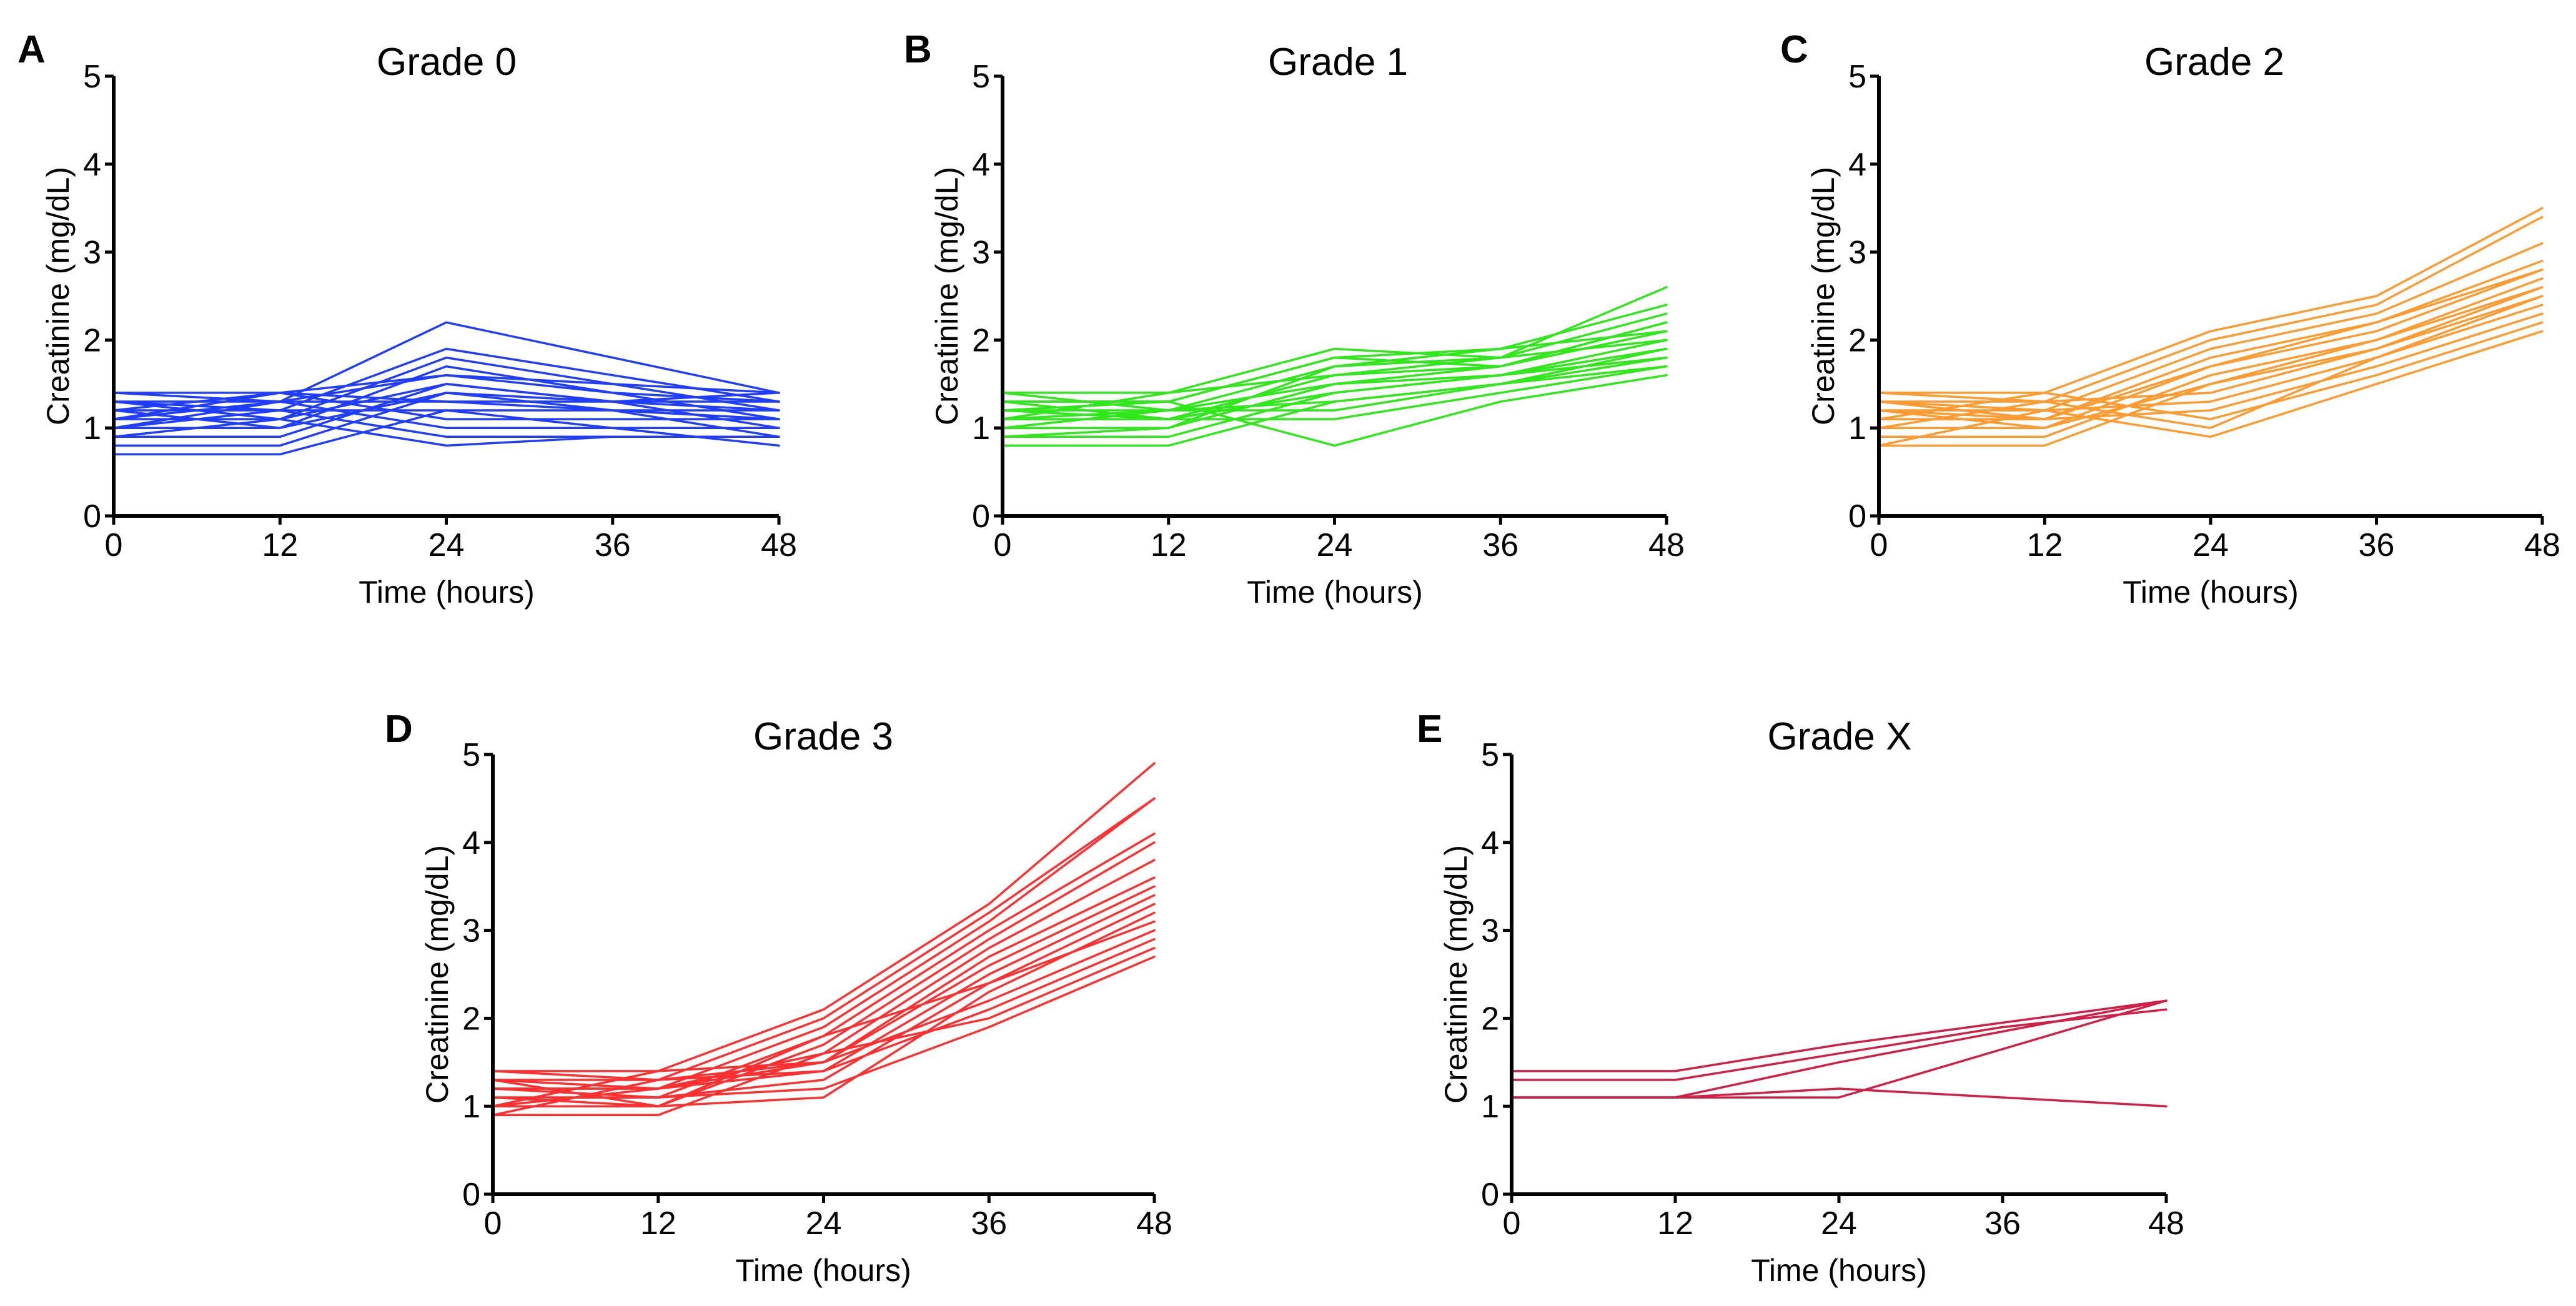 The height and width of the screenshot is (1306, 2576). Describe the element at coordinates (31, 50) in the screenshot. I see `panel-letter: A` at that location.